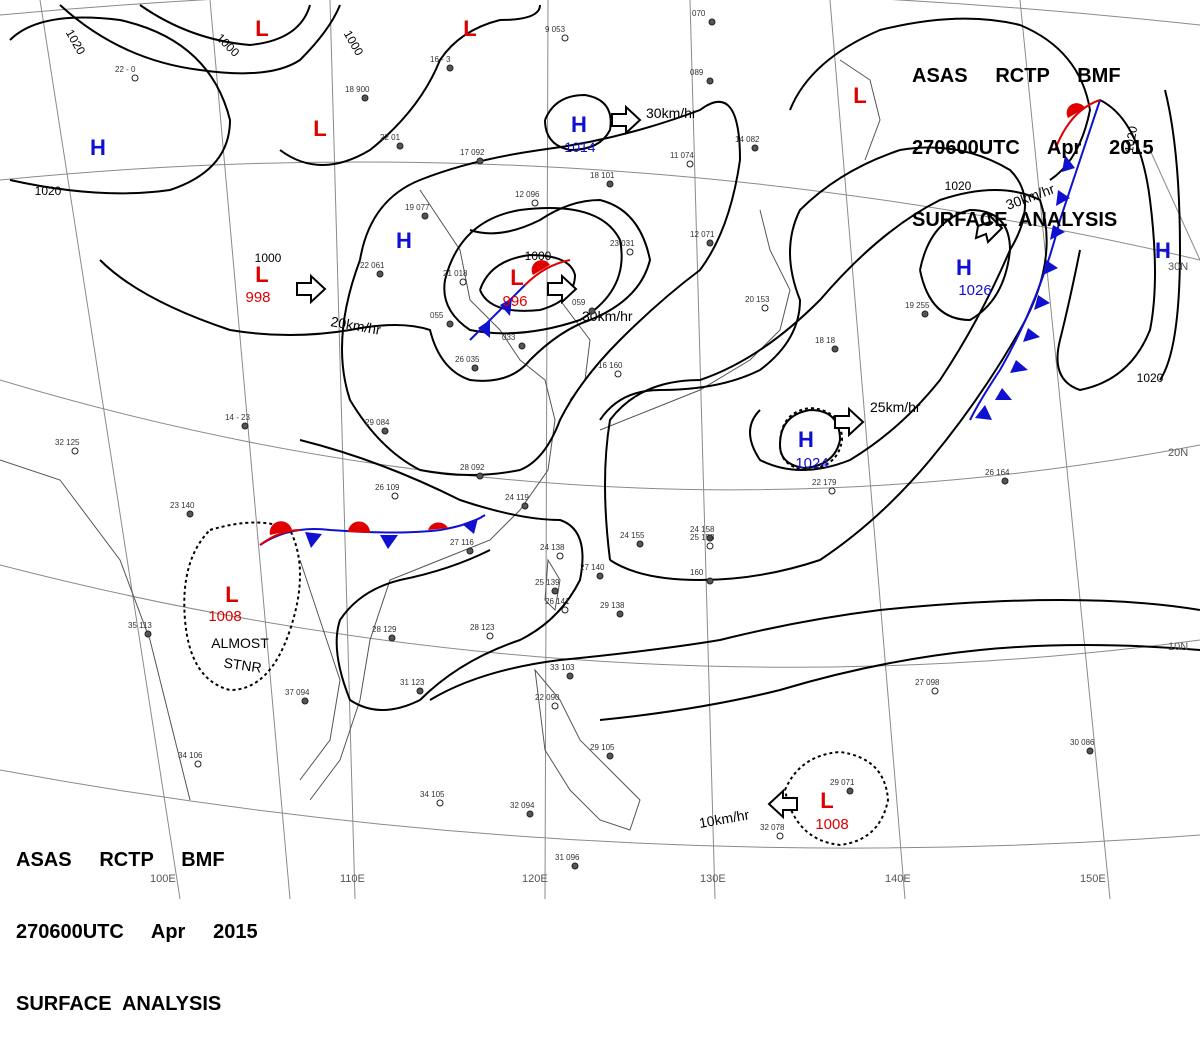 This screenshot has height=1040, width=1200. What do you see at coordinates (579, 147) in the screenshot?
I see `high-pressure-value: 1014` at bounding box center [579, 147].